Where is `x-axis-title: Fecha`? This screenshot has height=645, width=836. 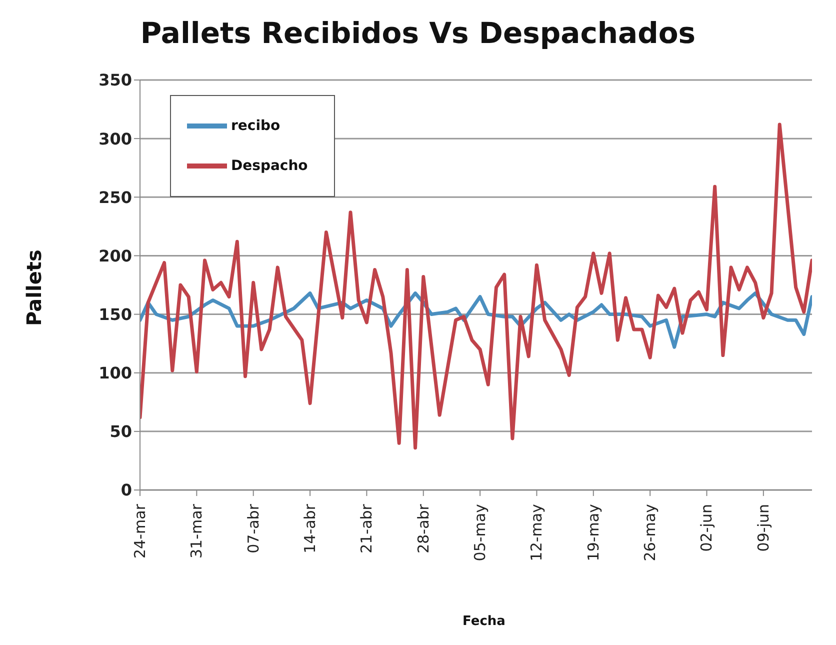 x-axis-title: Fecha is located at coordinates (484, 621).